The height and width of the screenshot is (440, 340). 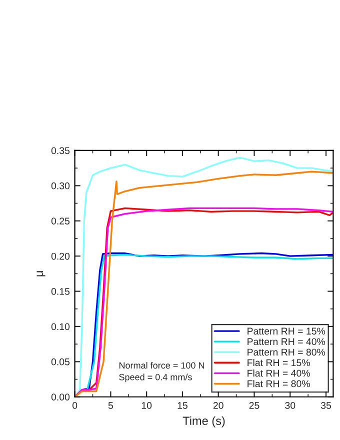 I want to click on legend-label: Pattern RH = 40%, so click(x=287, y=342).